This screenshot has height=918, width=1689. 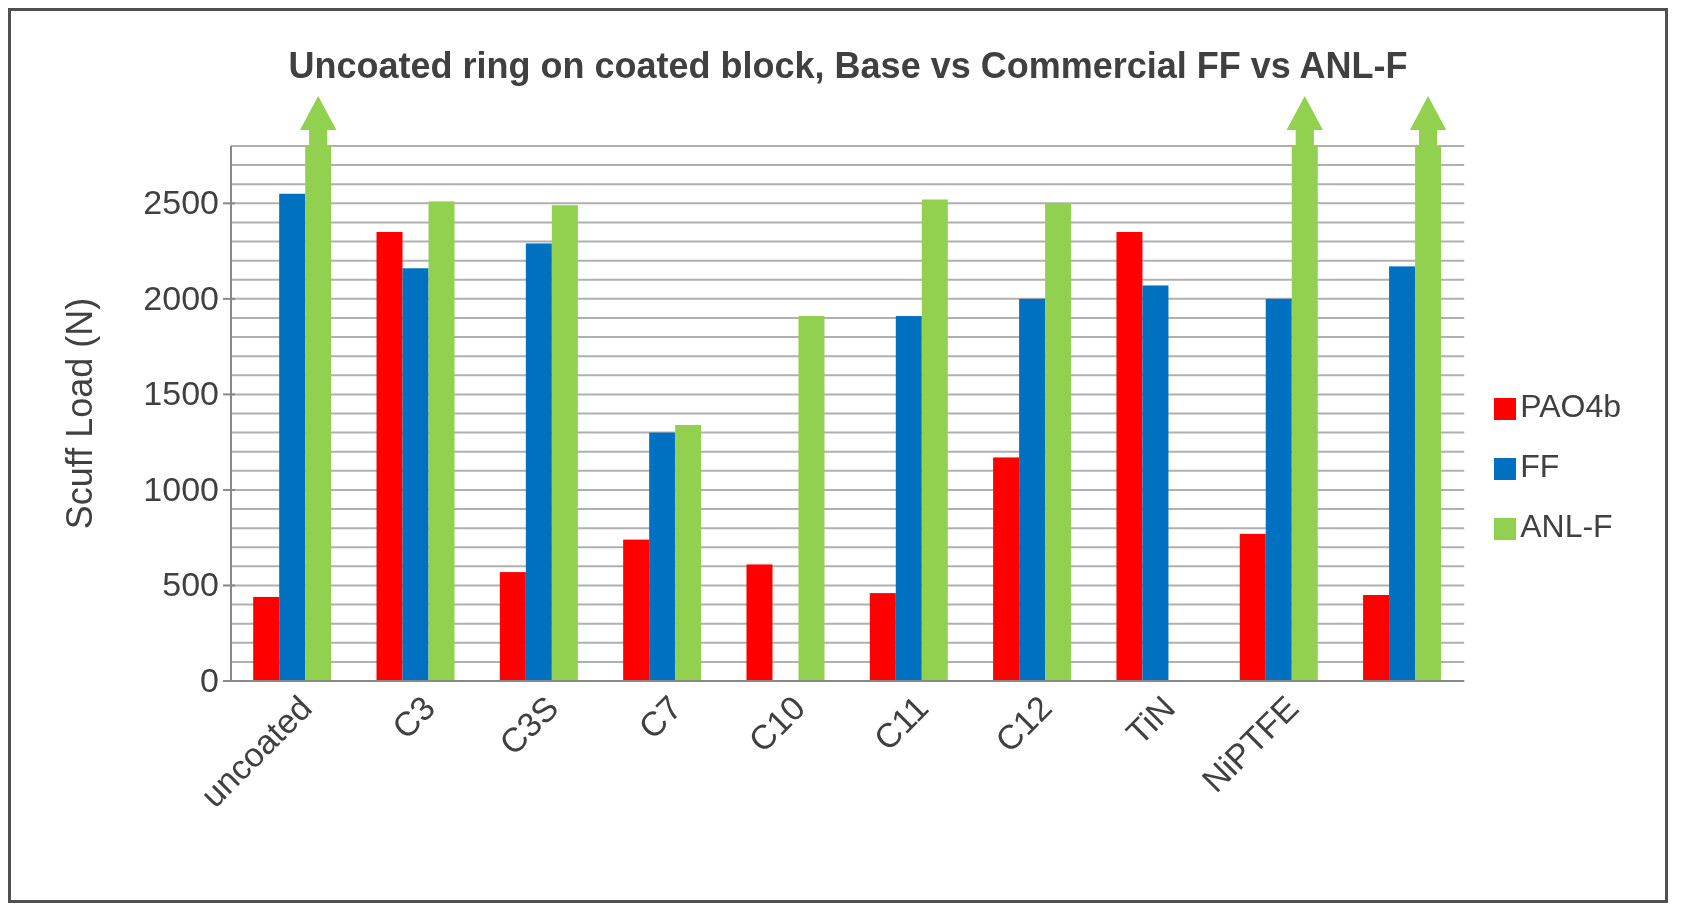 What do you see at coordinates (901, 723) in the screenshot?
I see `x-tick-label: C11` at bounding box center [901, 723].